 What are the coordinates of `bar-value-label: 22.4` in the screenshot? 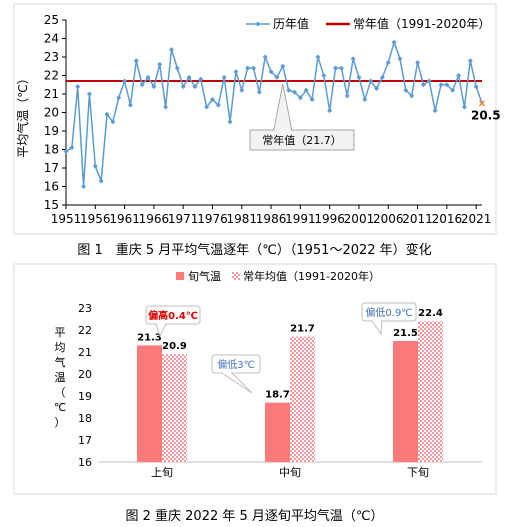 It's located at (430, 313).